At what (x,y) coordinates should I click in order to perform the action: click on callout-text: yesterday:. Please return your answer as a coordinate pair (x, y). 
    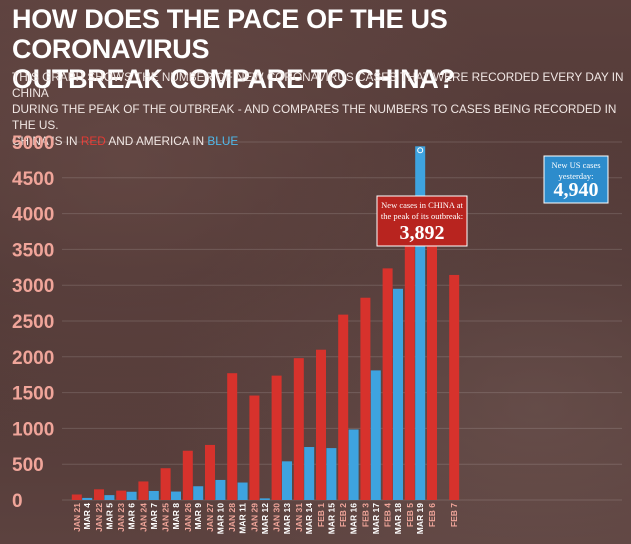
    Looking at the image, I should click on (576, 176).